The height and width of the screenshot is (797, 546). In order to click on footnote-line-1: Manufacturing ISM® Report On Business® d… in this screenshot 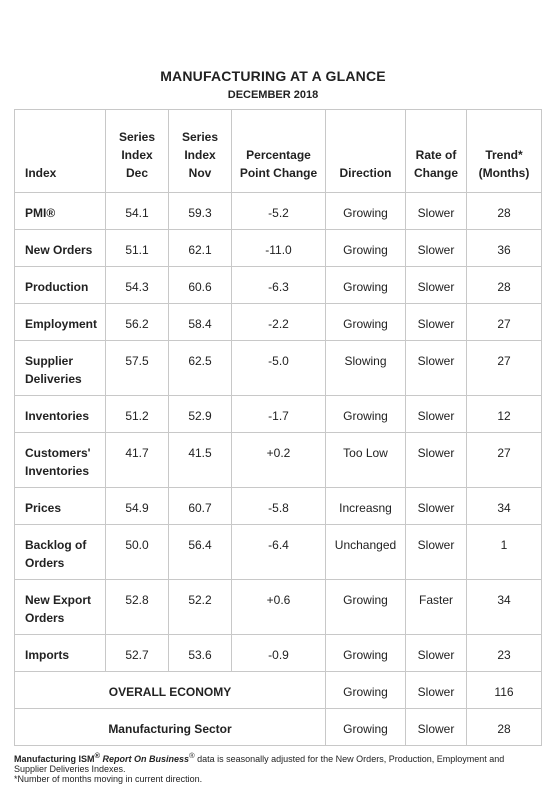, I will do `click(259, 762)`.